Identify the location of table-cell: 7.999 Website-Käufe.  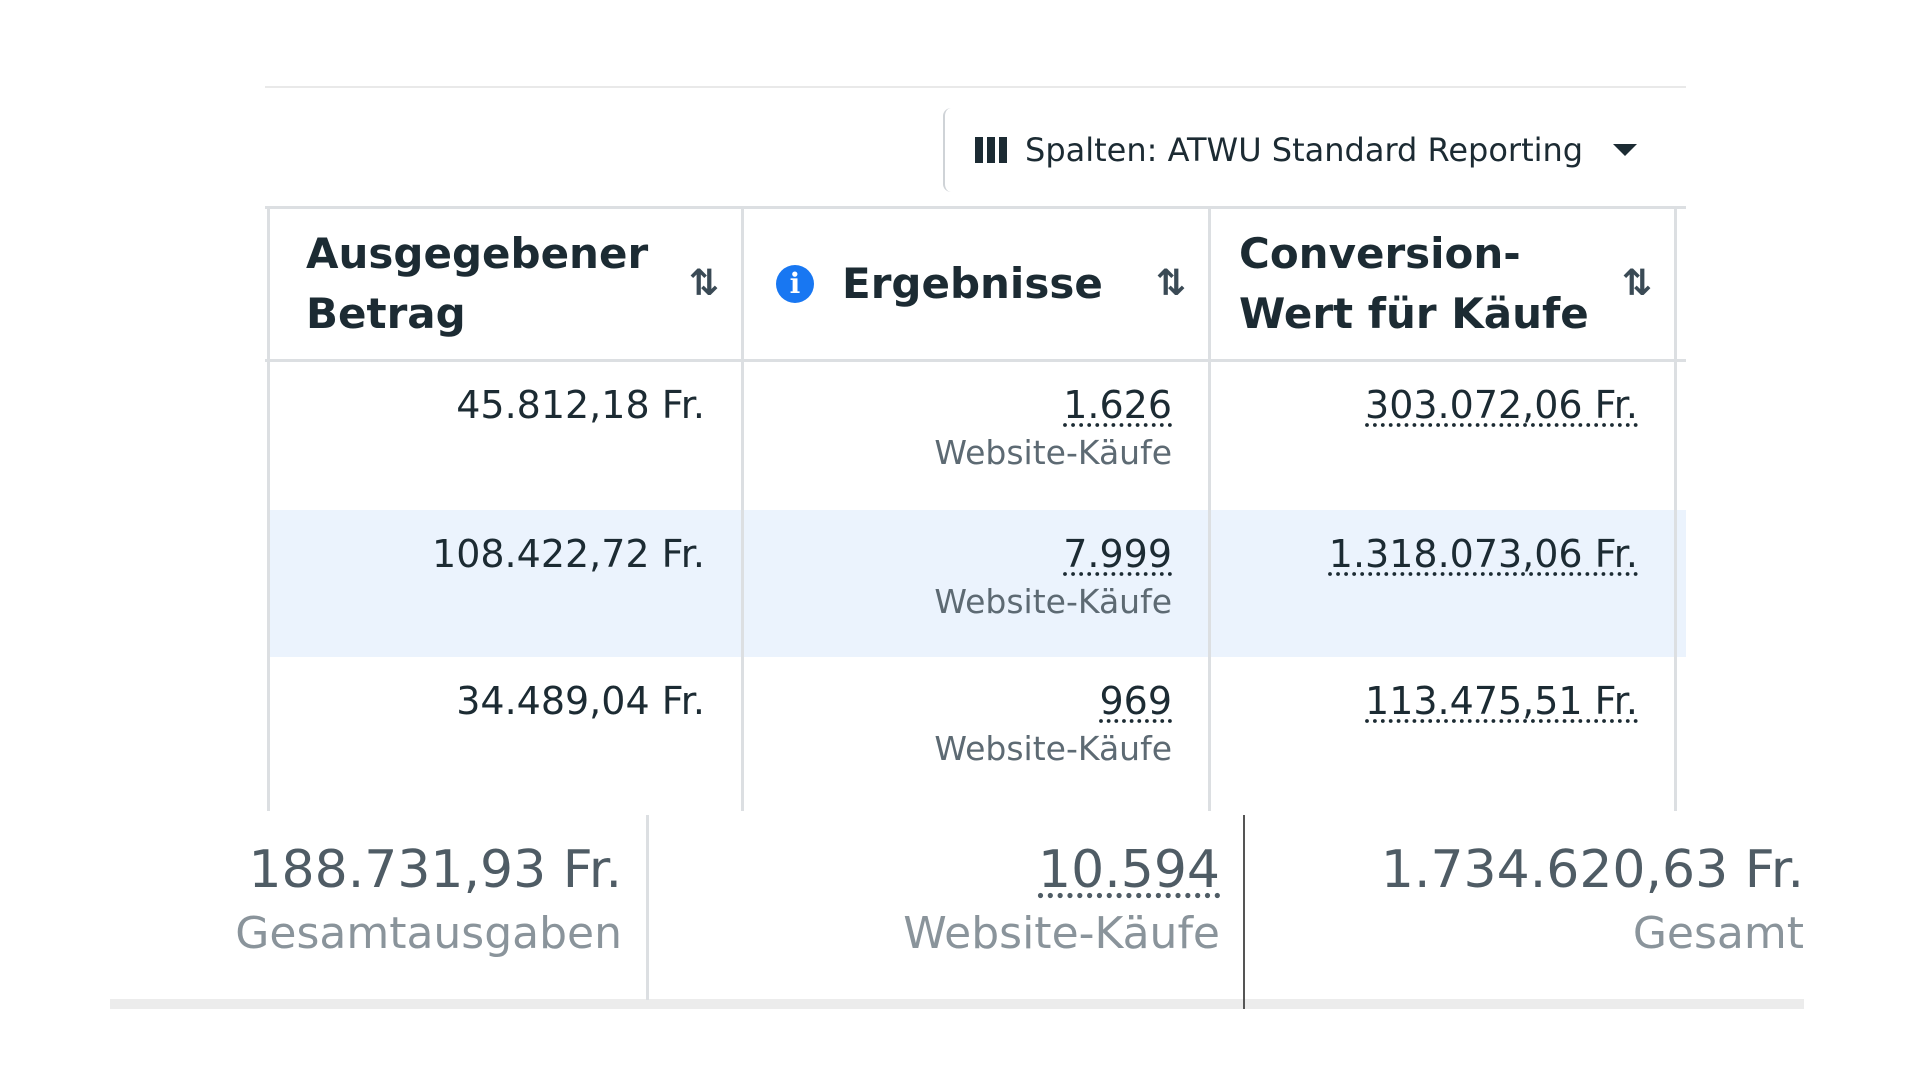
(976, 583).